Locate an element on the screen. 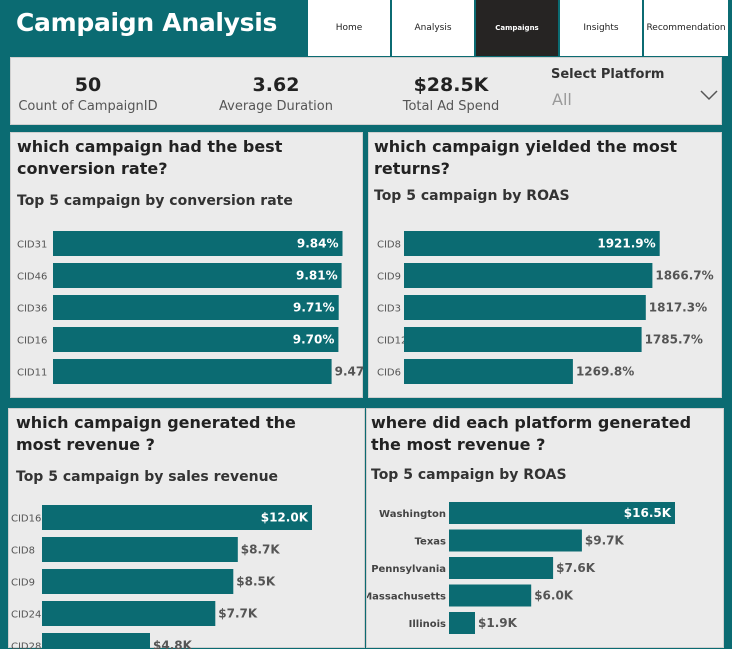 The width and height of the screenshot is (732, 649). data-label: $4.8K is located at coordinates (173, 644).